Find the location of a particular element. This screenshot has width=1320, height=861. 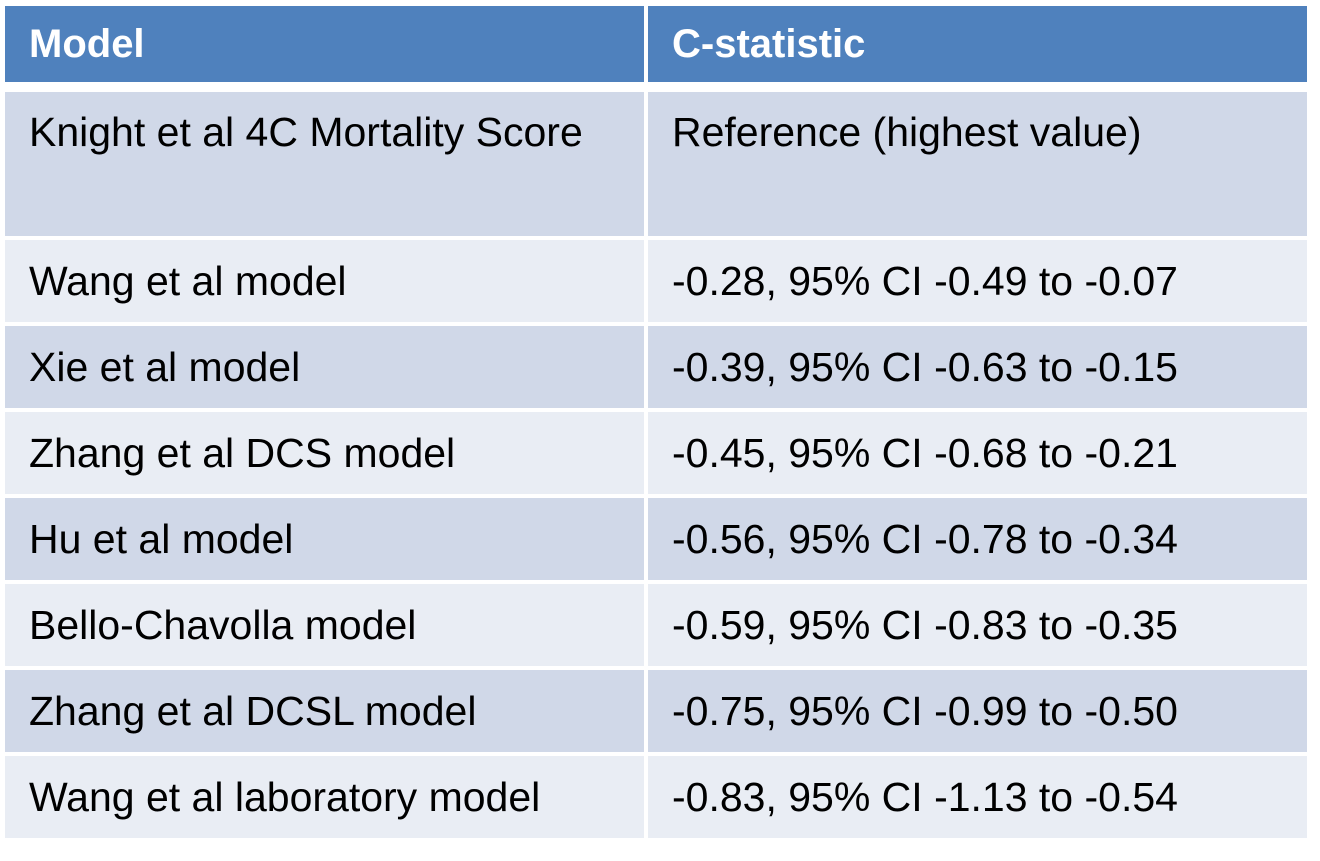

cell-c-statistic: -0.39, 95% CI -0.63 to -0.15 is located at coordinates (977, 369).